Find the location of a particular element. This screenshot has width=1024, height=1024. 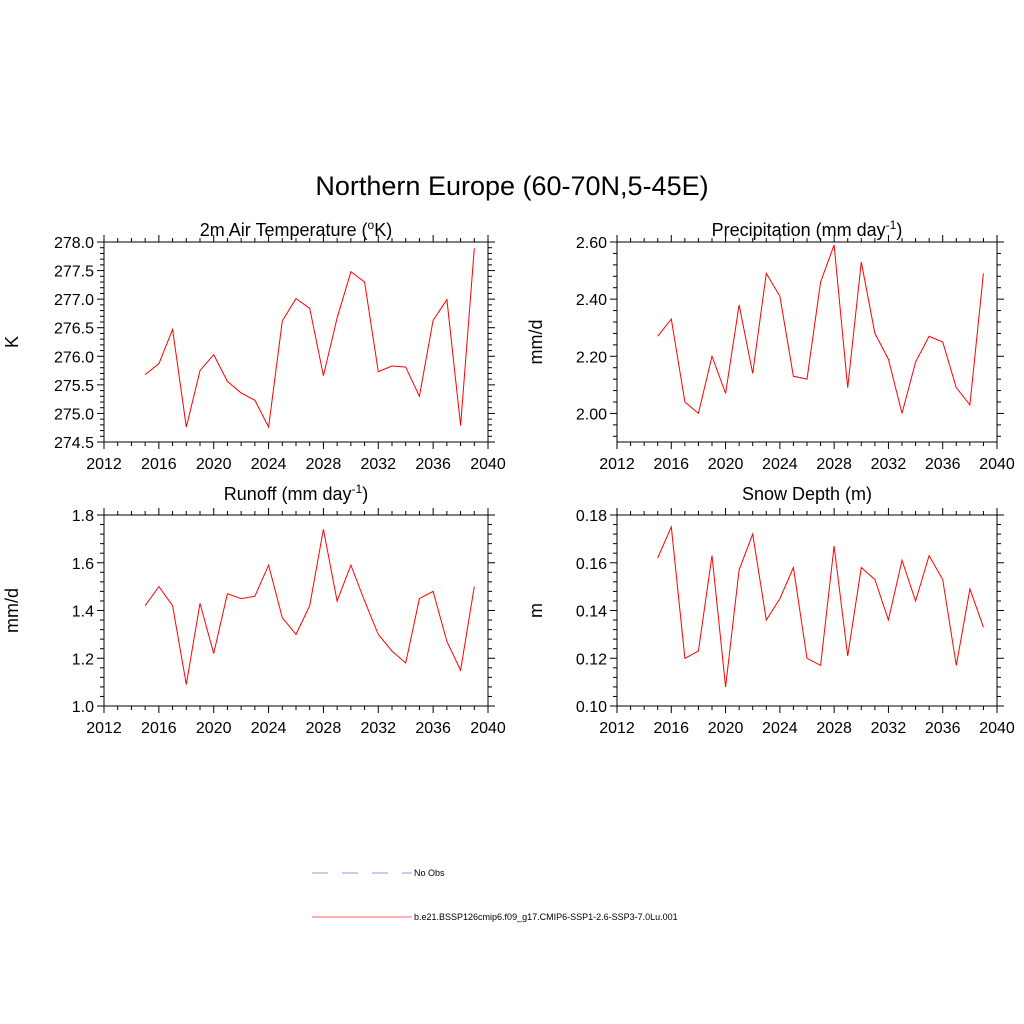

y-tick-label: 1.2 is located at coordinates (83, 659).